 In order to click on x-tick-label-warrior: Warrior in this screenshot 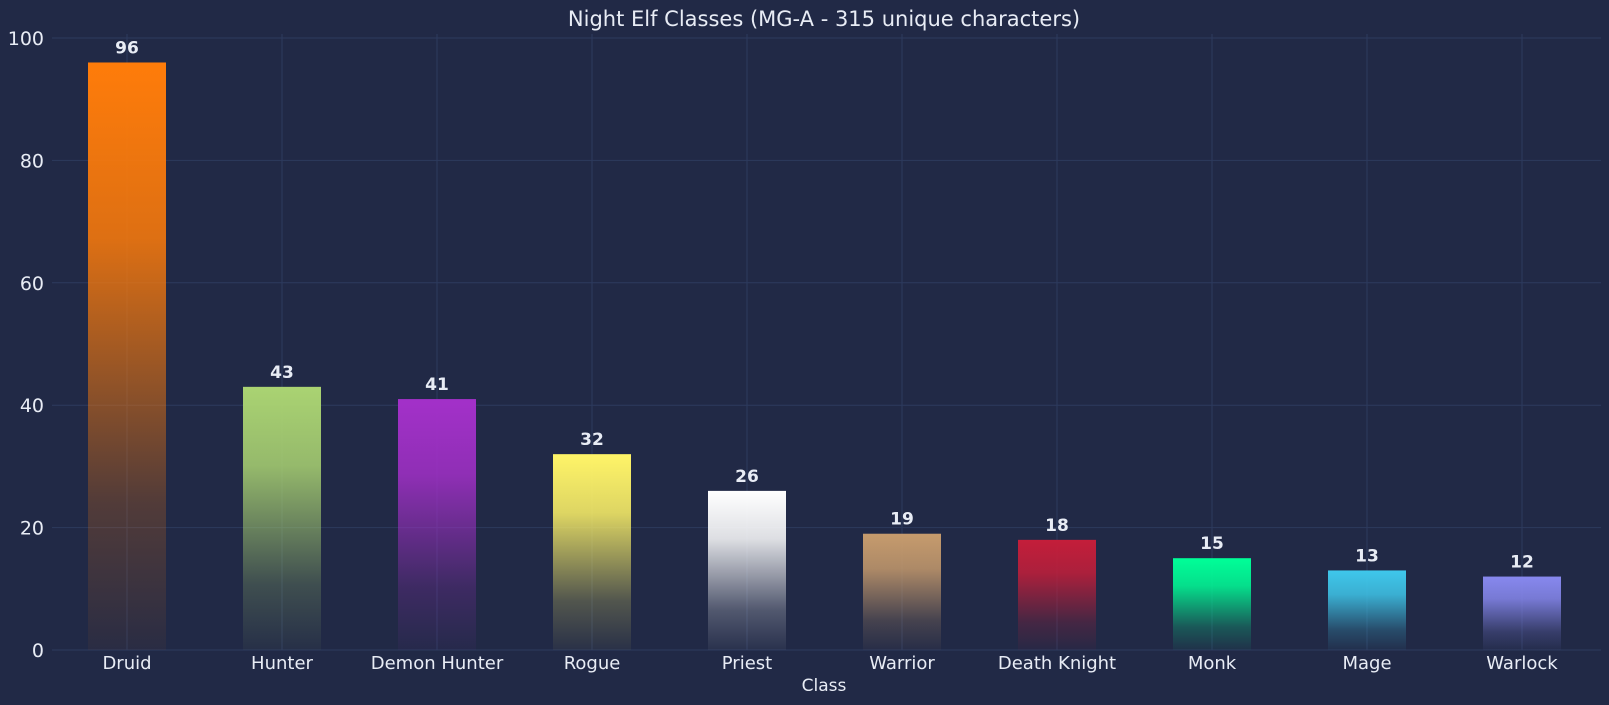, I will do `click(902, 663)`.